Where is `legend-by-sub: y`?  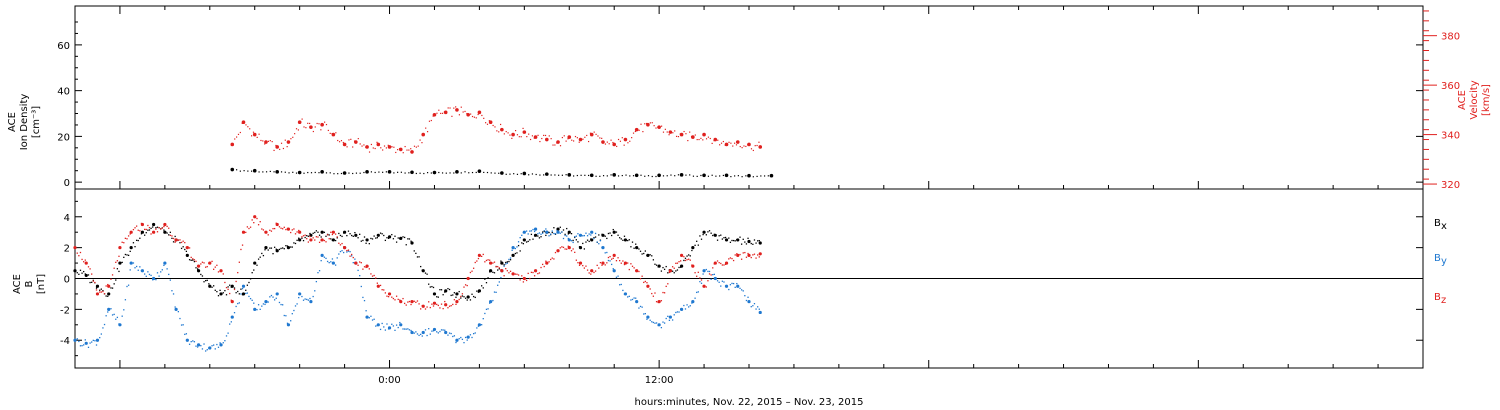 legend-by-sub: y is located at coordinates (1444, 261).